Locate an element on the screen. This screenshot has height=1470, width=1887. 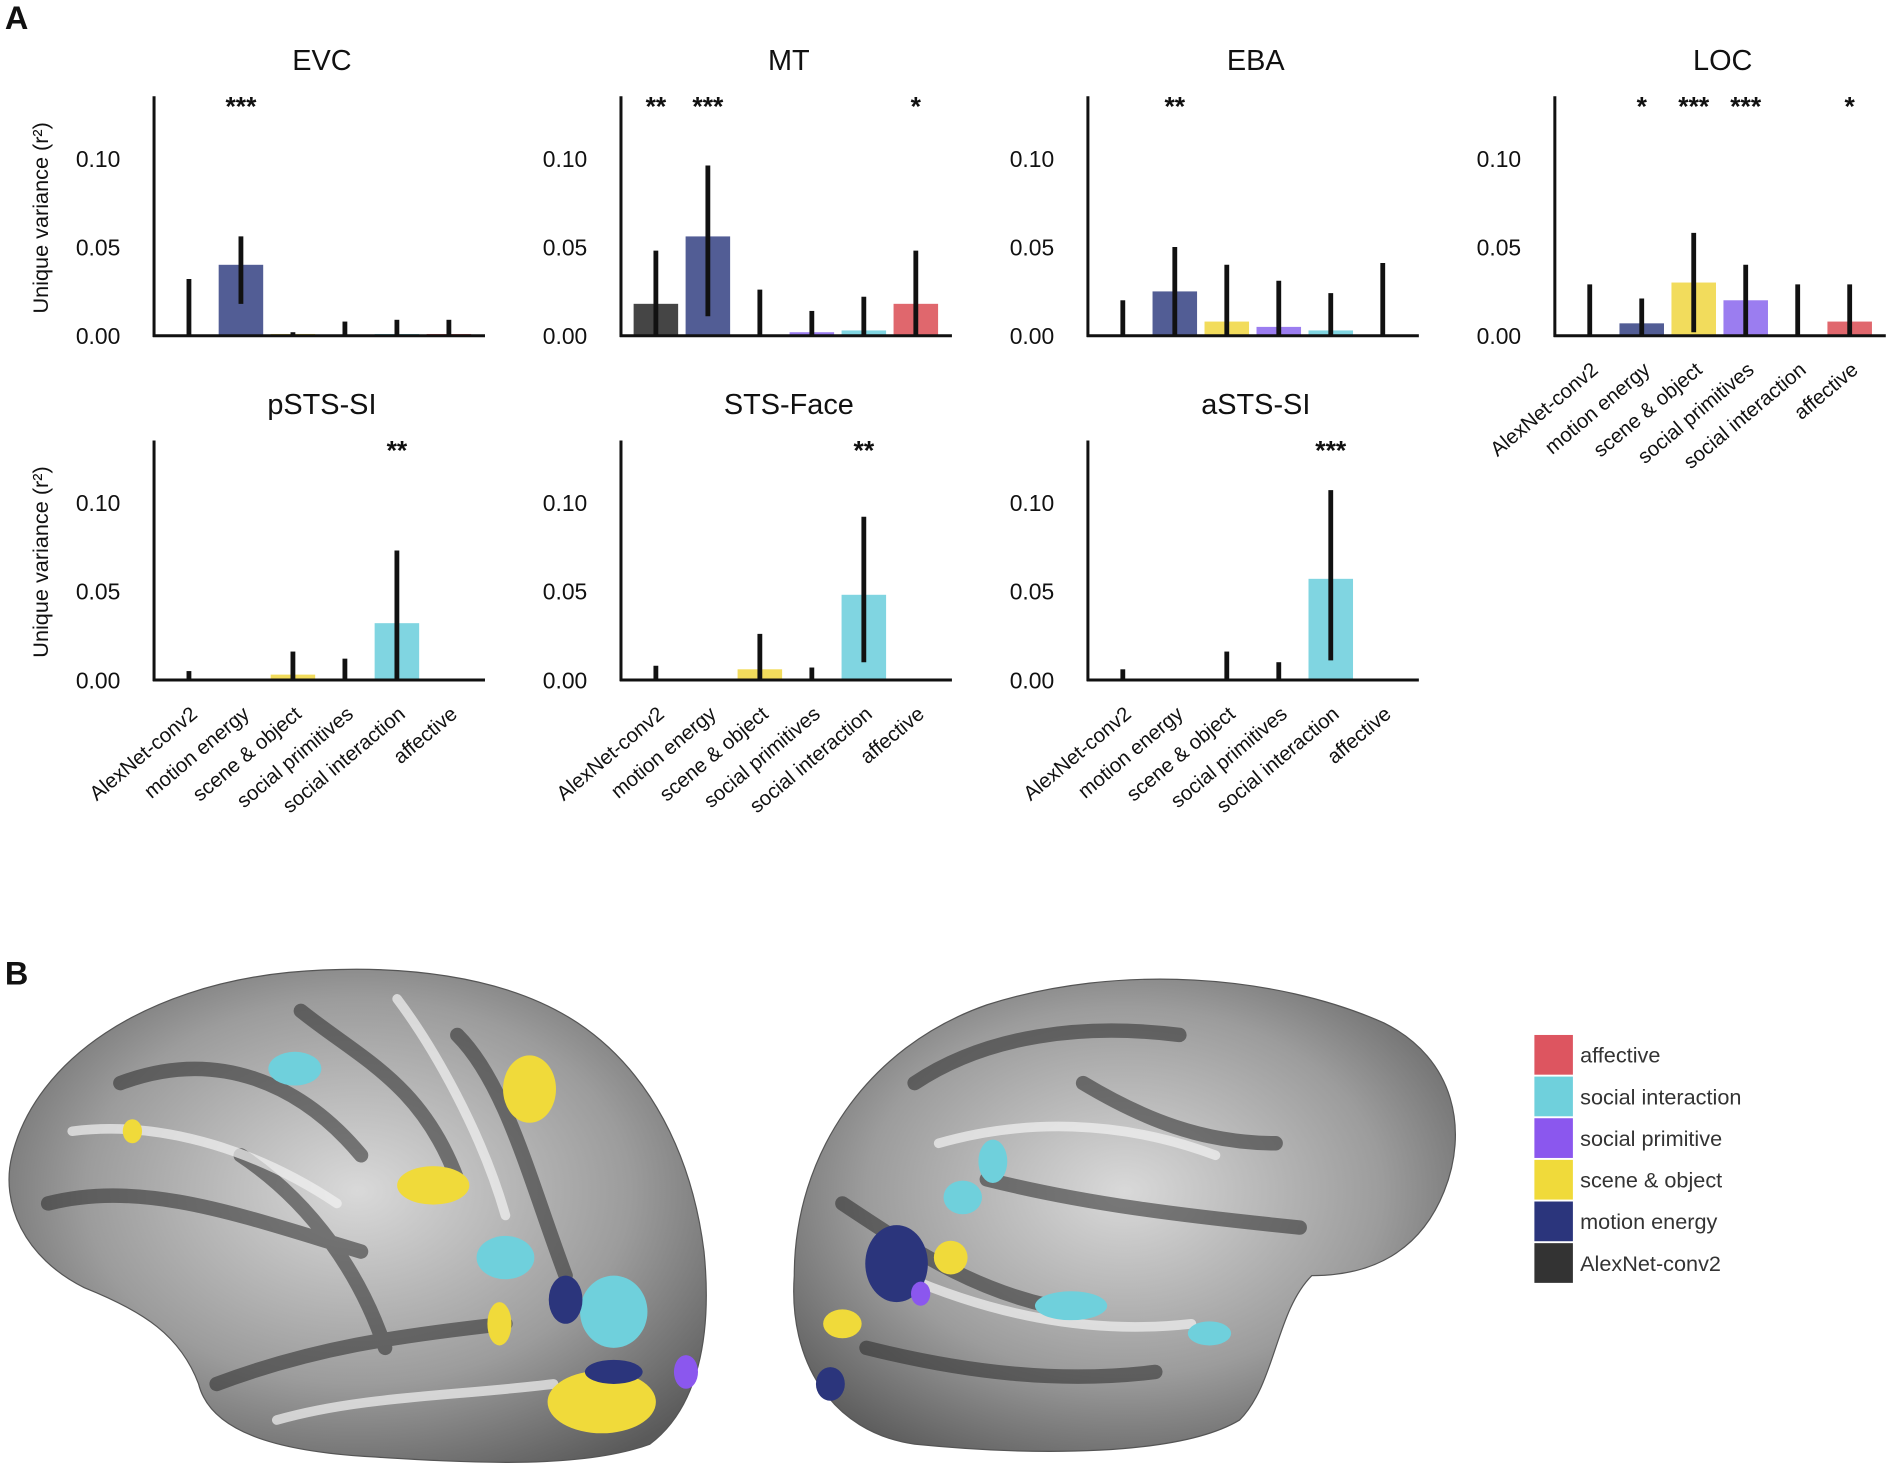
chart-title: pSTS-SI is located at coordinates (321, 405).